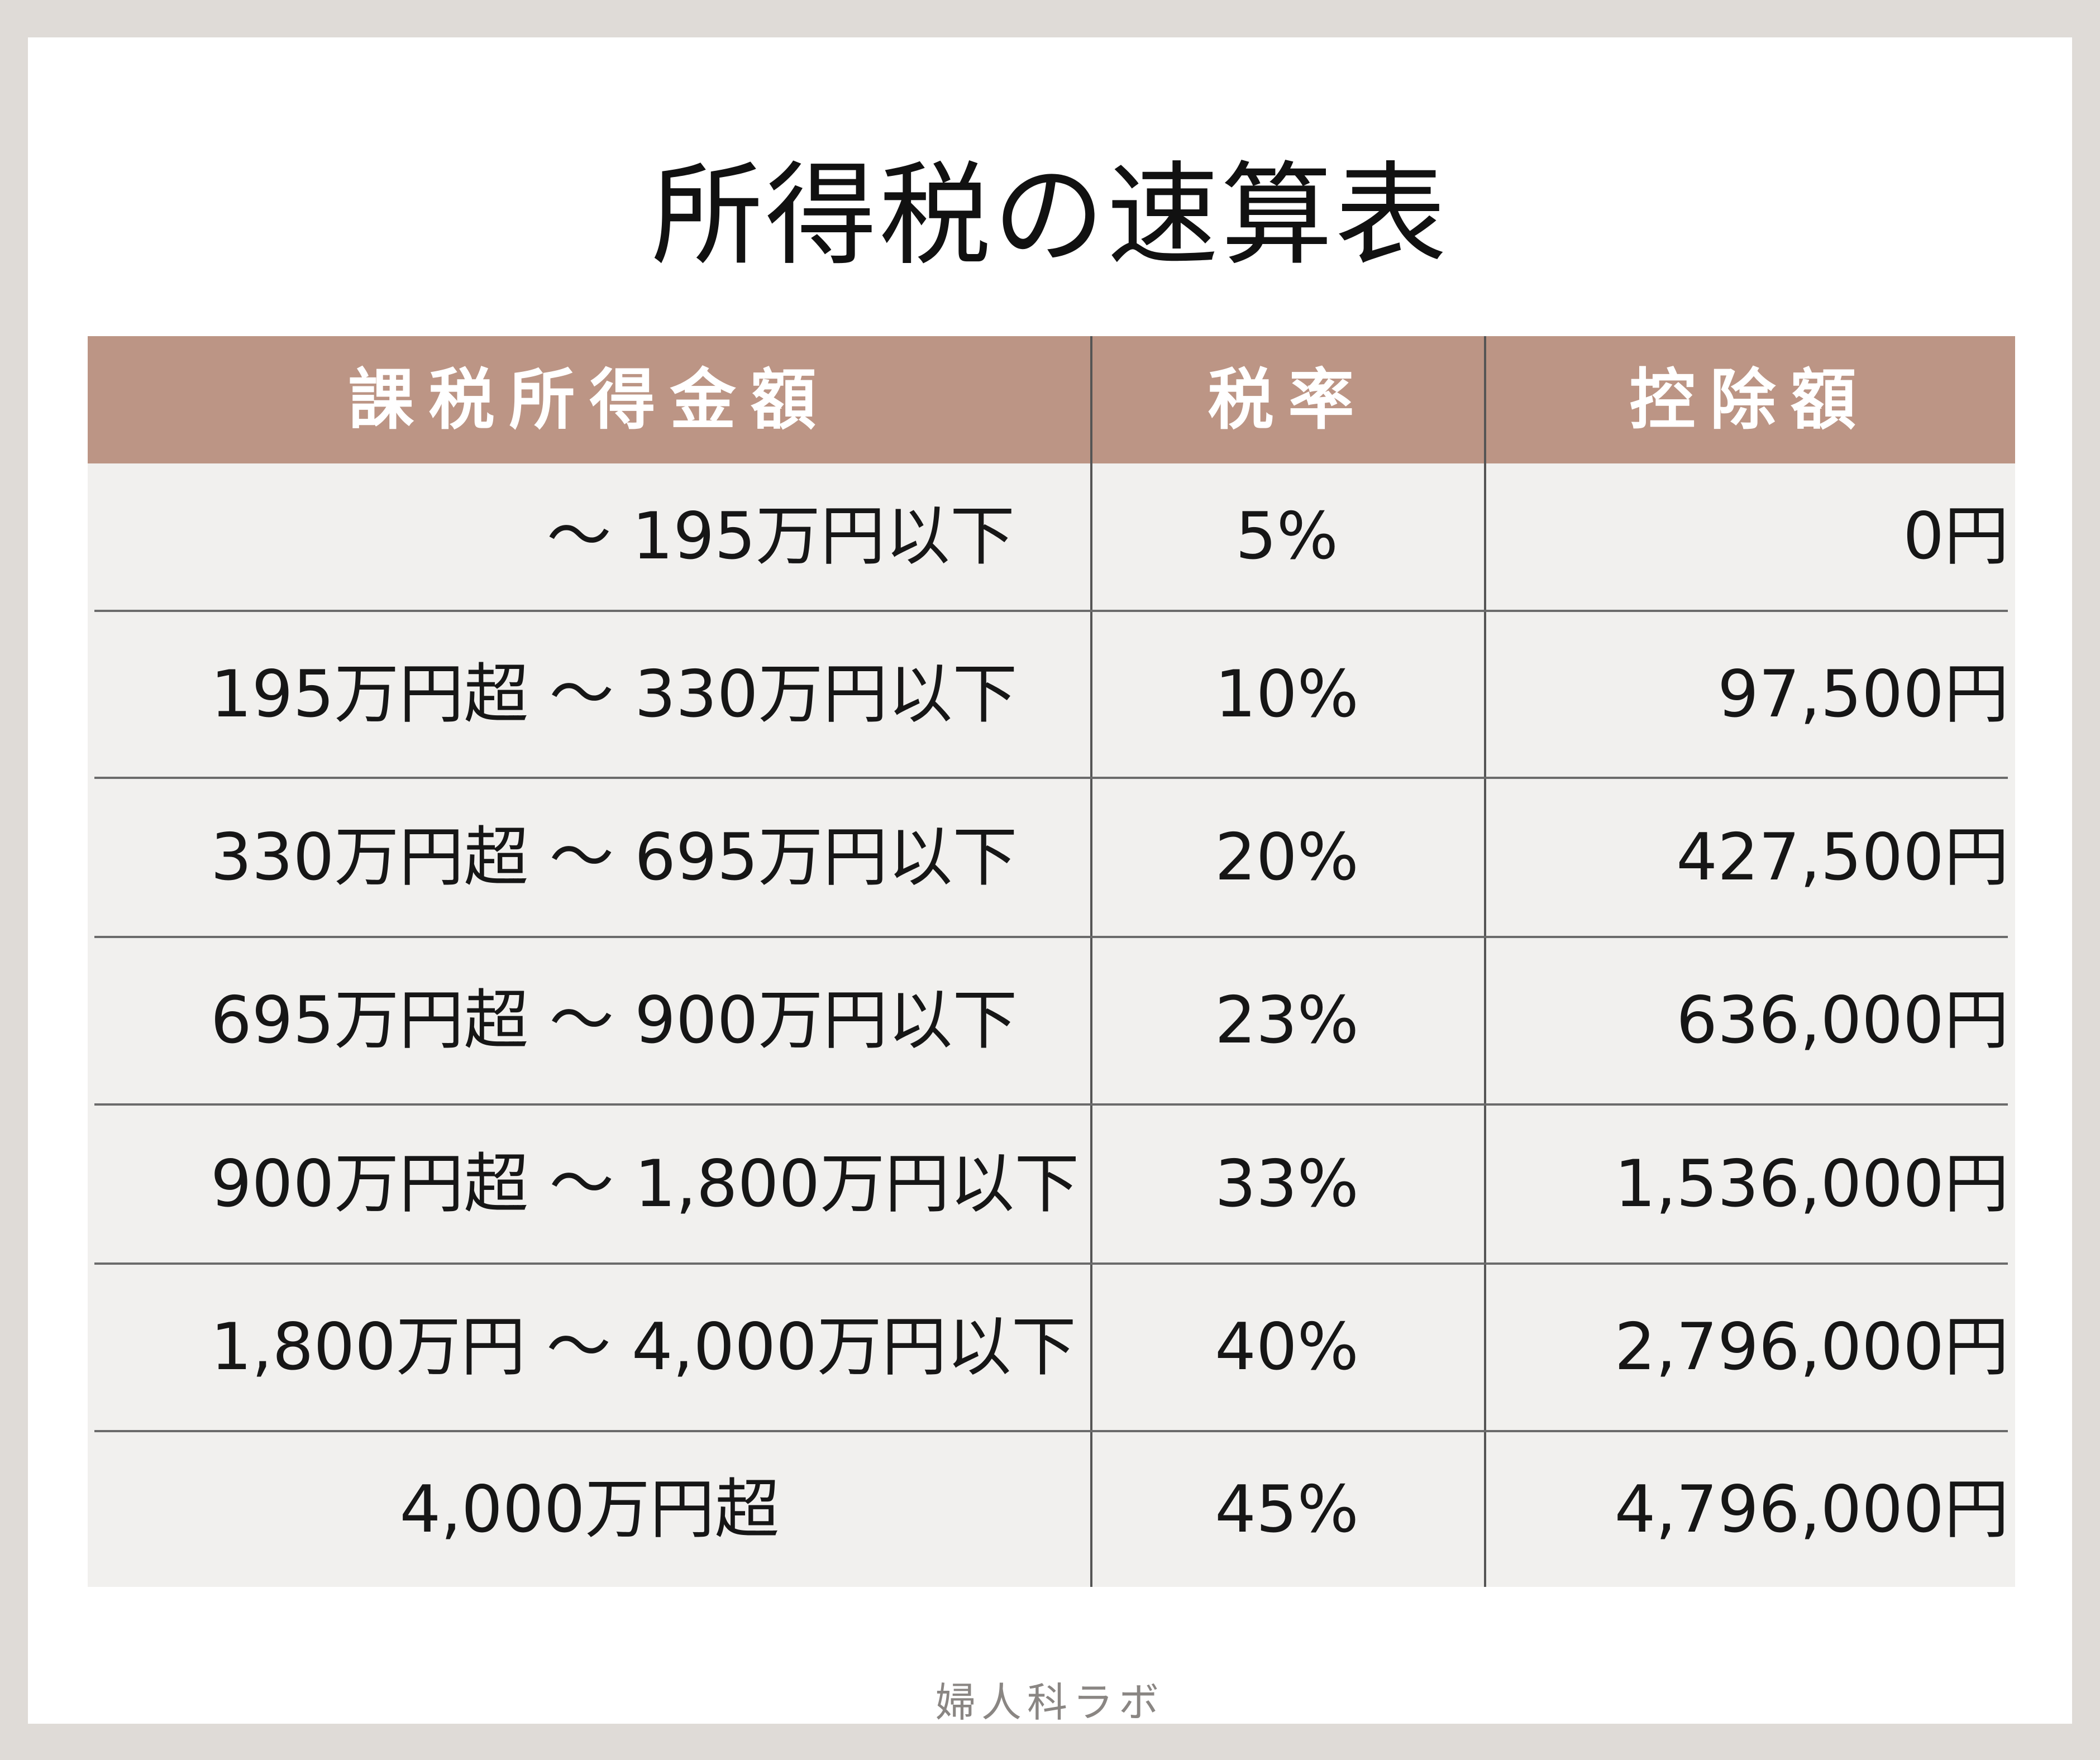  Describe the element at coordinates (1051, 1510) in the screenshot. I see `table-row: 4,000万円超 45% 4,796,000円` at that location.